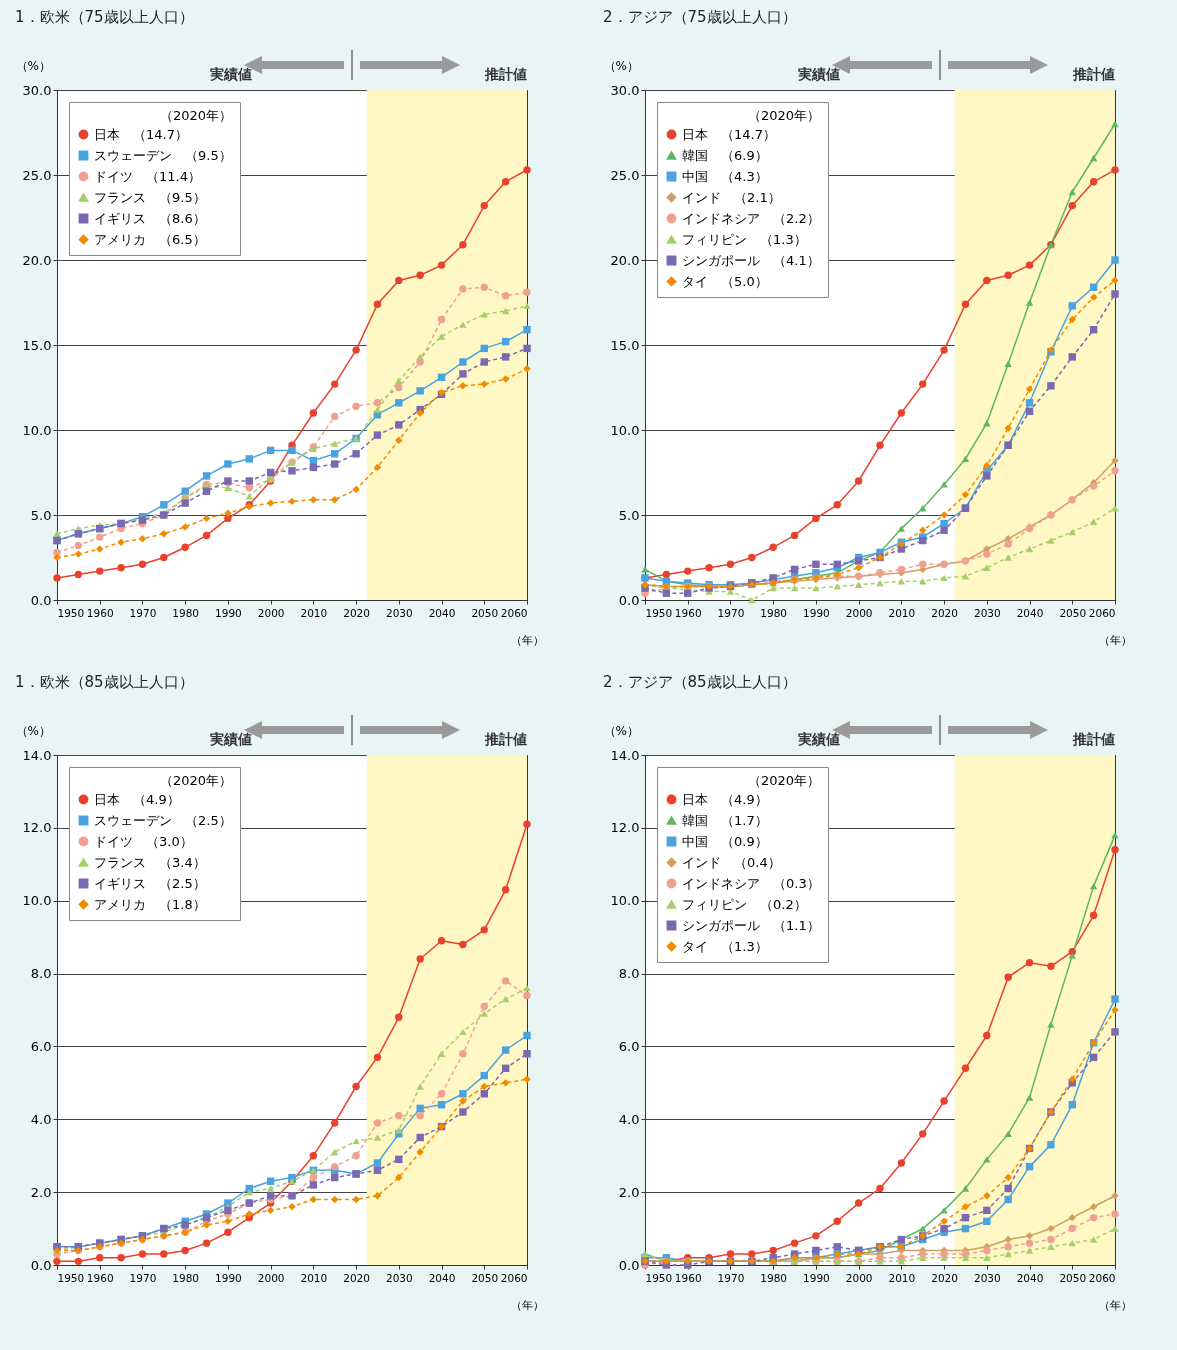 Image resolution: width=1177 pixels, height=1350 pixels. I want to click on y-tick-label: 12.0, so click(37, 828).